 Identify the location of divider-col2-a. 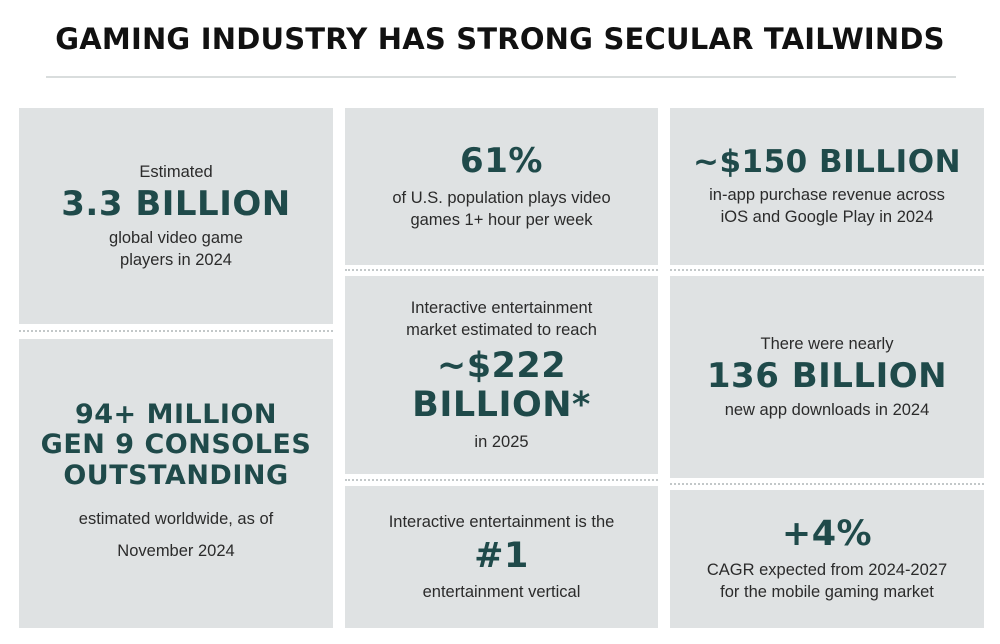
(501, 270).